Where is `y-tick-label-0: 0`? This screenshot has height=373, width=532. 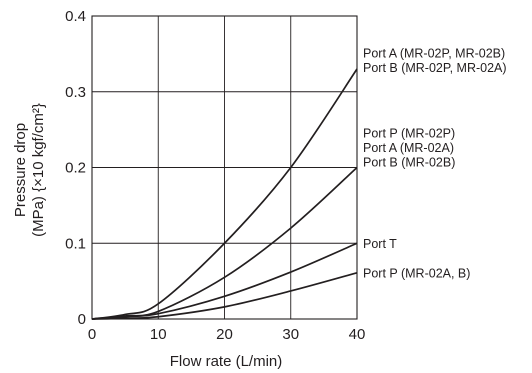 y-tick-label-0: 0 is located at coordinates (82, 319).